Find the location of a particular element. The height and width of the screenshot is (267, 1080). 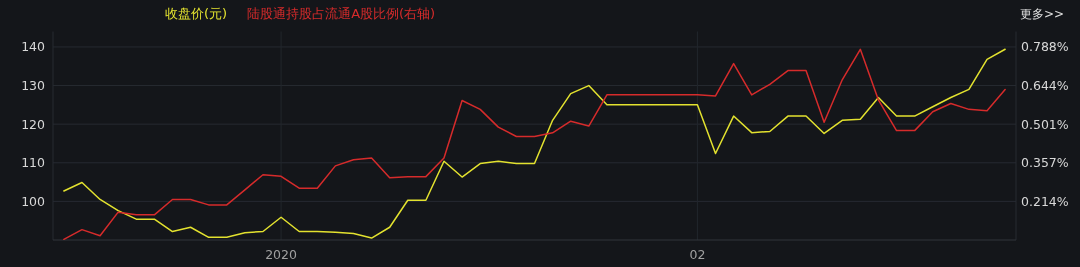

y2-tick-label: 0.501% is located at coordinates (1045, 124).